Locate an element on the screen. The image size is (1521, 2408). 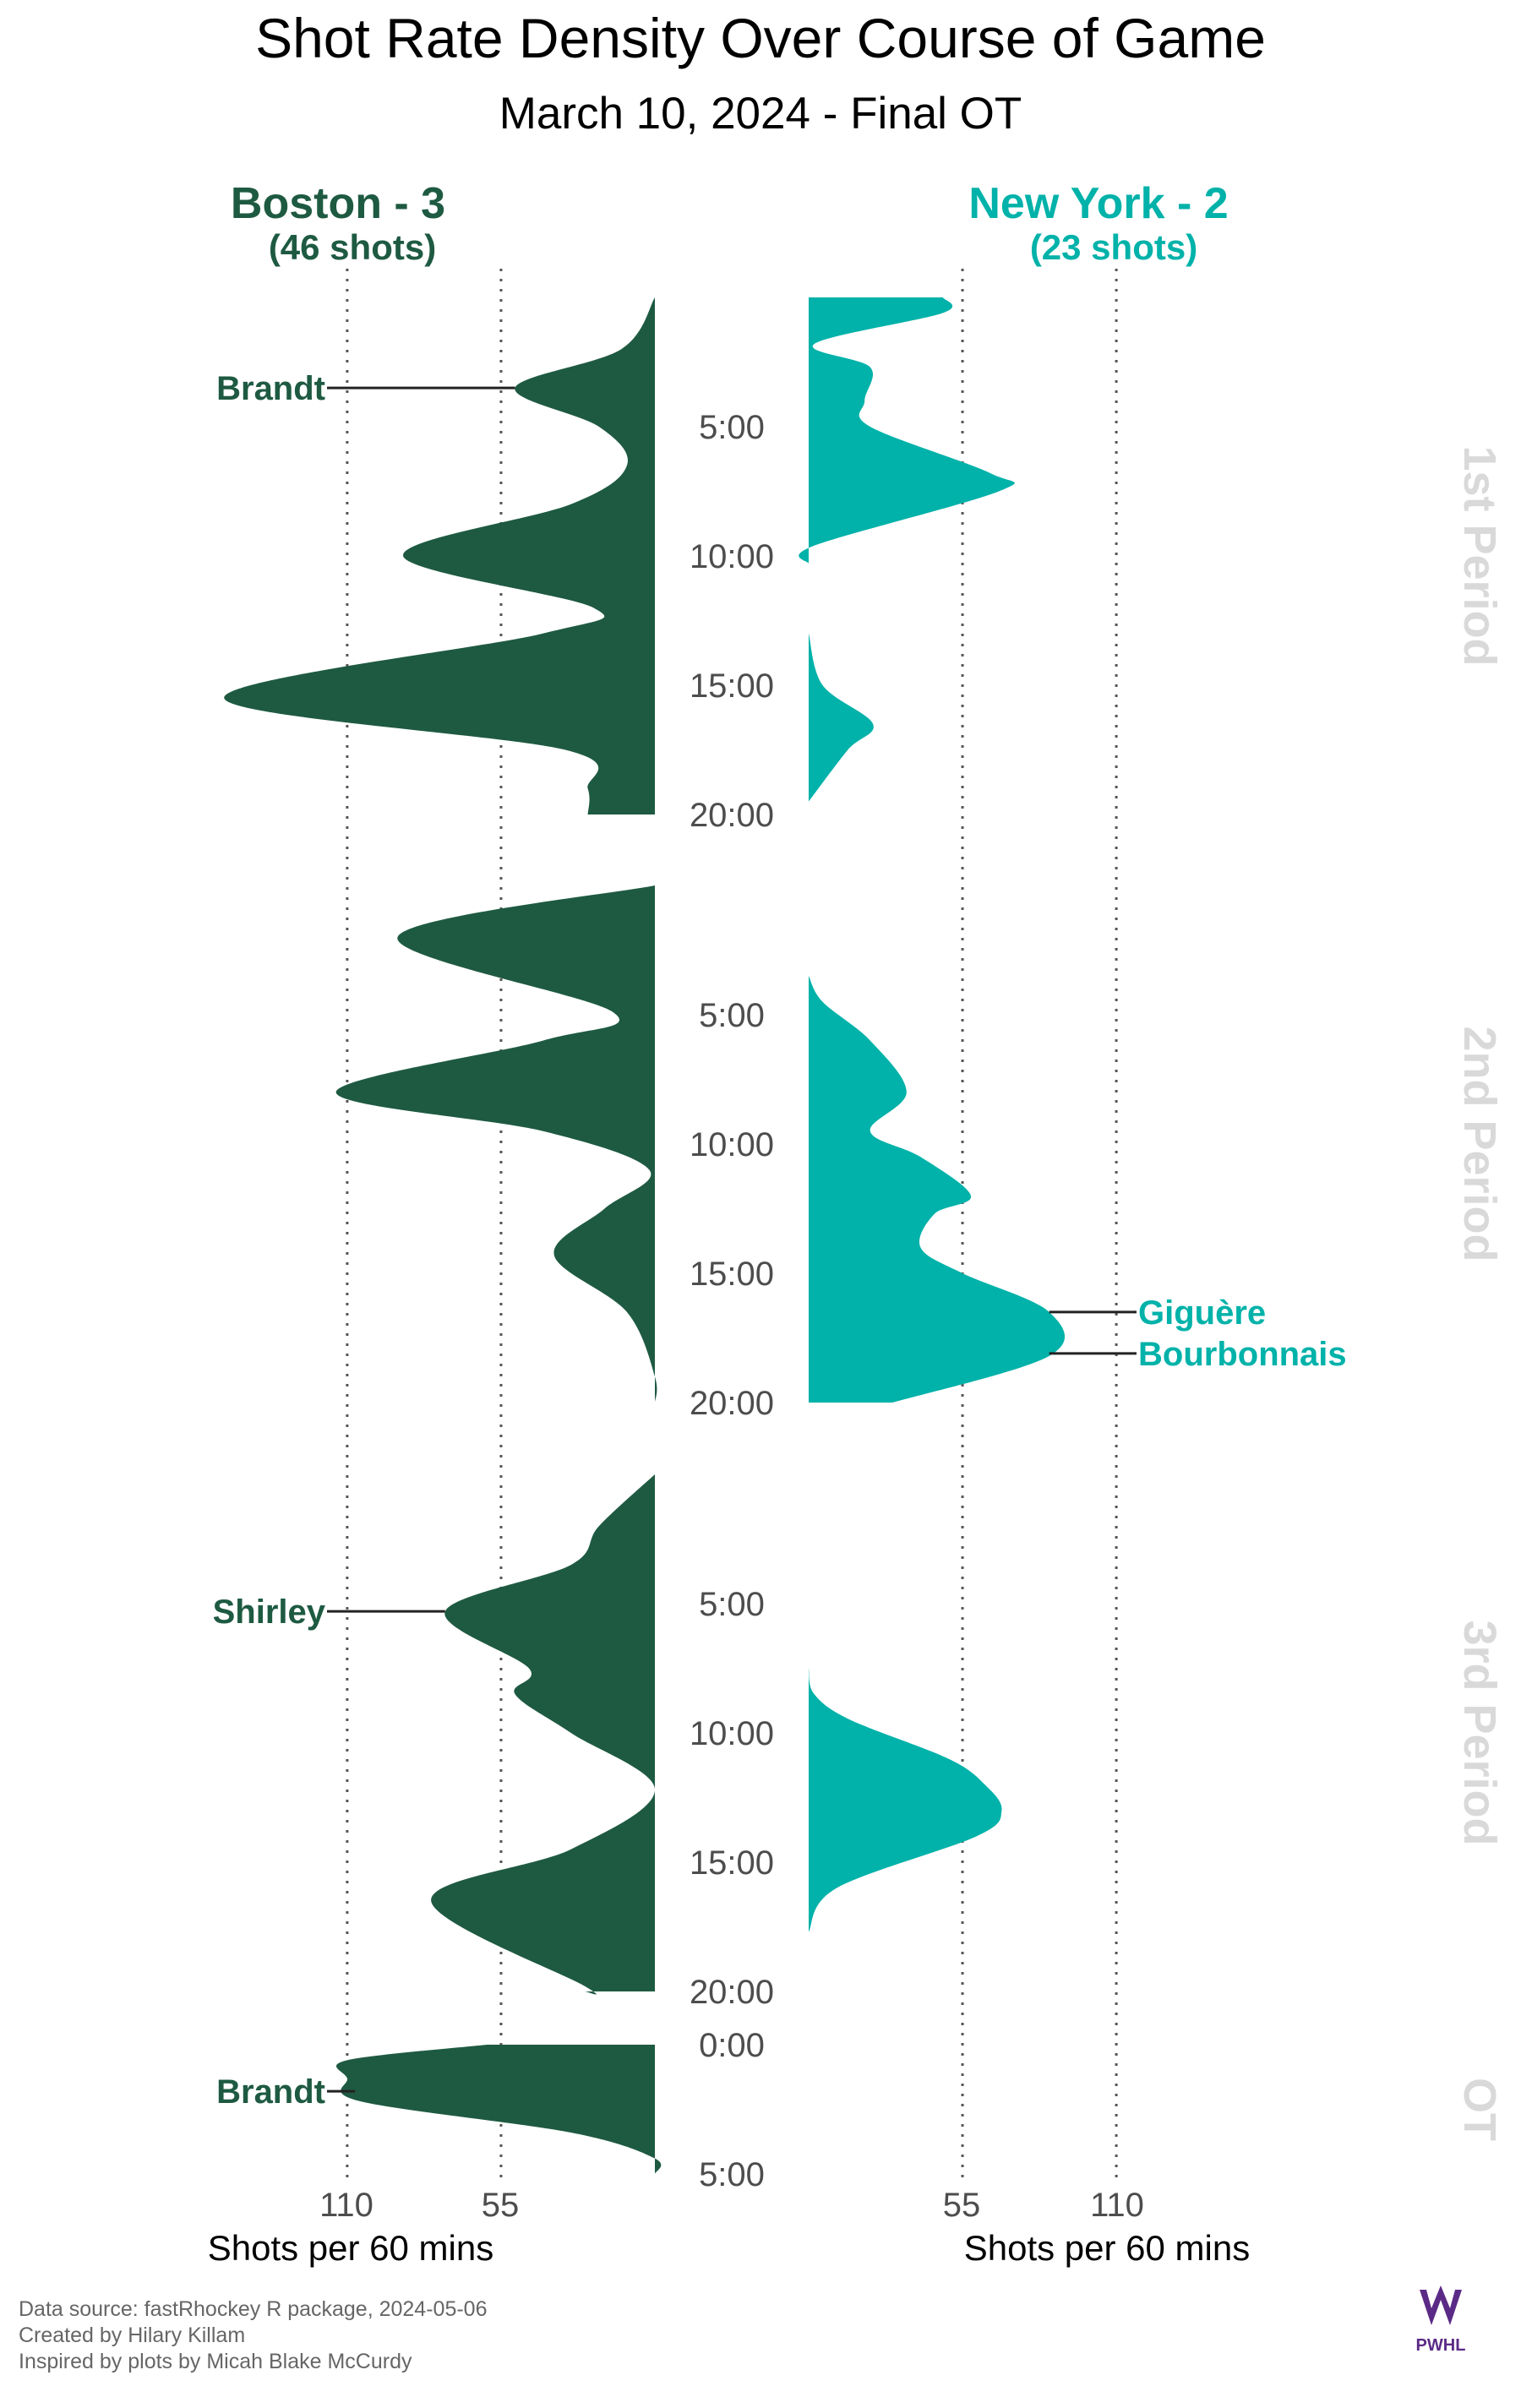
scorer-label-bourbonnais: Bourbonnais is located at coordinates (1242, 1354).